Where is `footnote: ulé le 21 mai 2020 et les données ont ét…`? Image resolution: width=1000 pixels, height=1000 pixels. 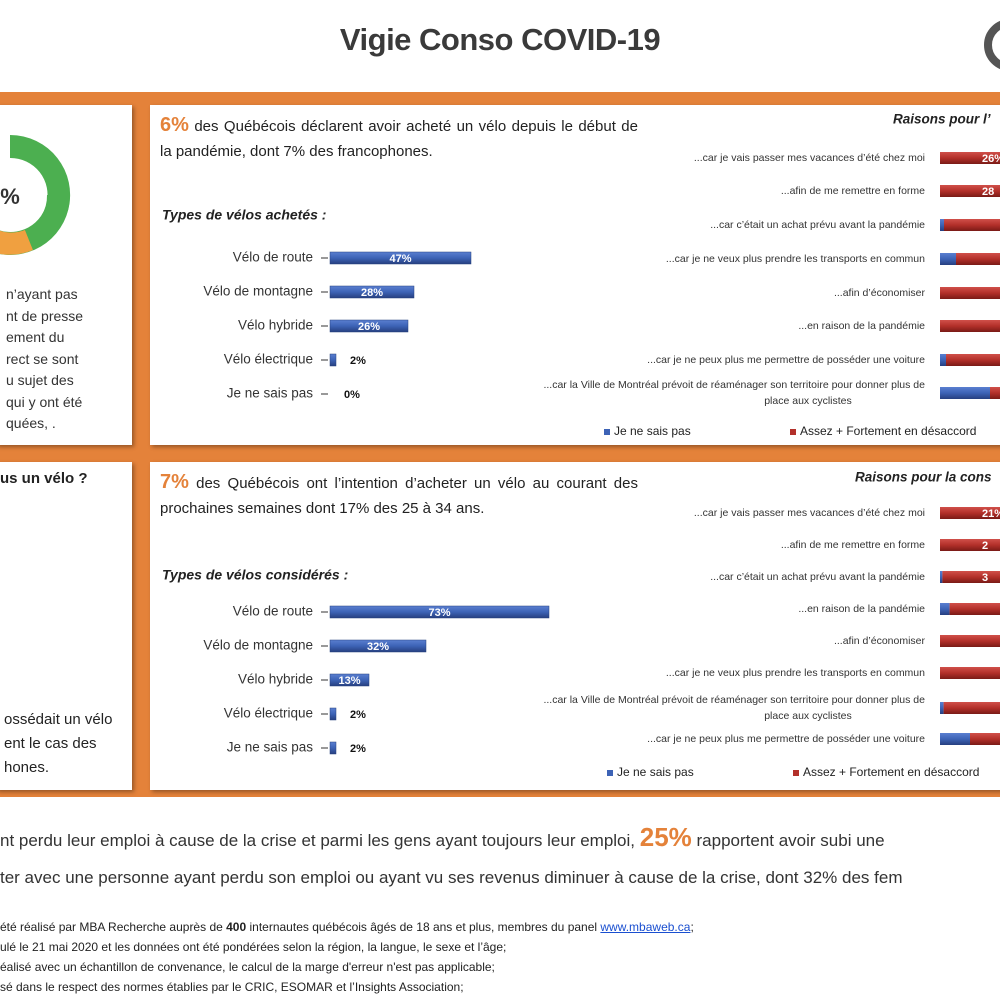
footnote: ulé le 21 mai 2020 et les données ont ét… is located at coordinates (253, 947).